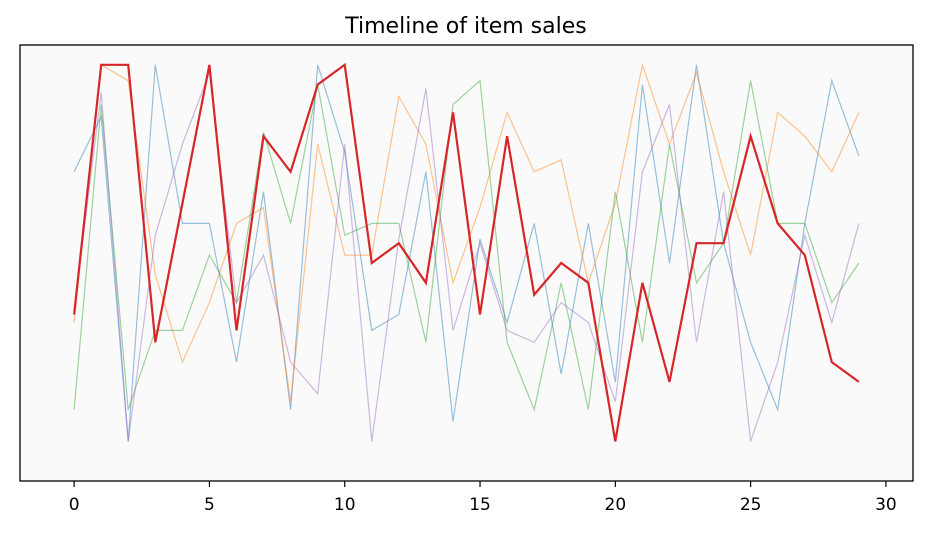 The width and height of the screenshot is (938, 552). I want to click on x-tick-label: 15, so click(480, 505).